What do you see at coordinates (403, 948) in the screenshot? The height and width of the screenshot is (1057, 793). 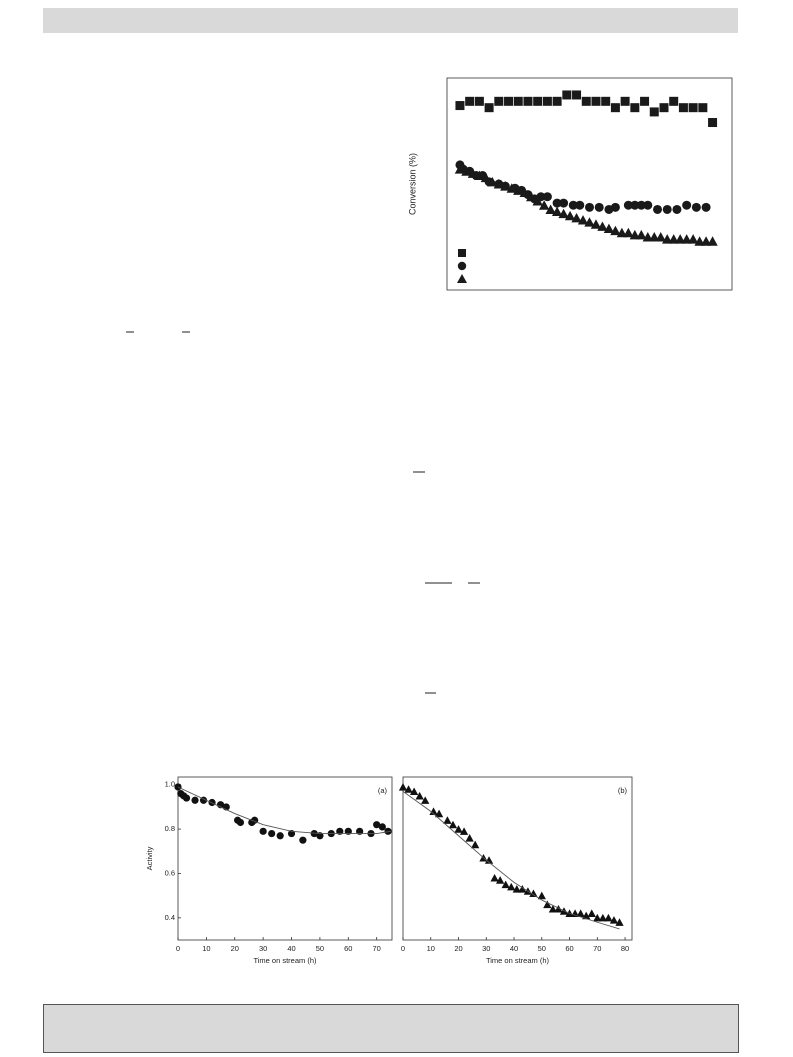 I see `x-tick-label: 0` at bounding box center [403, 948].